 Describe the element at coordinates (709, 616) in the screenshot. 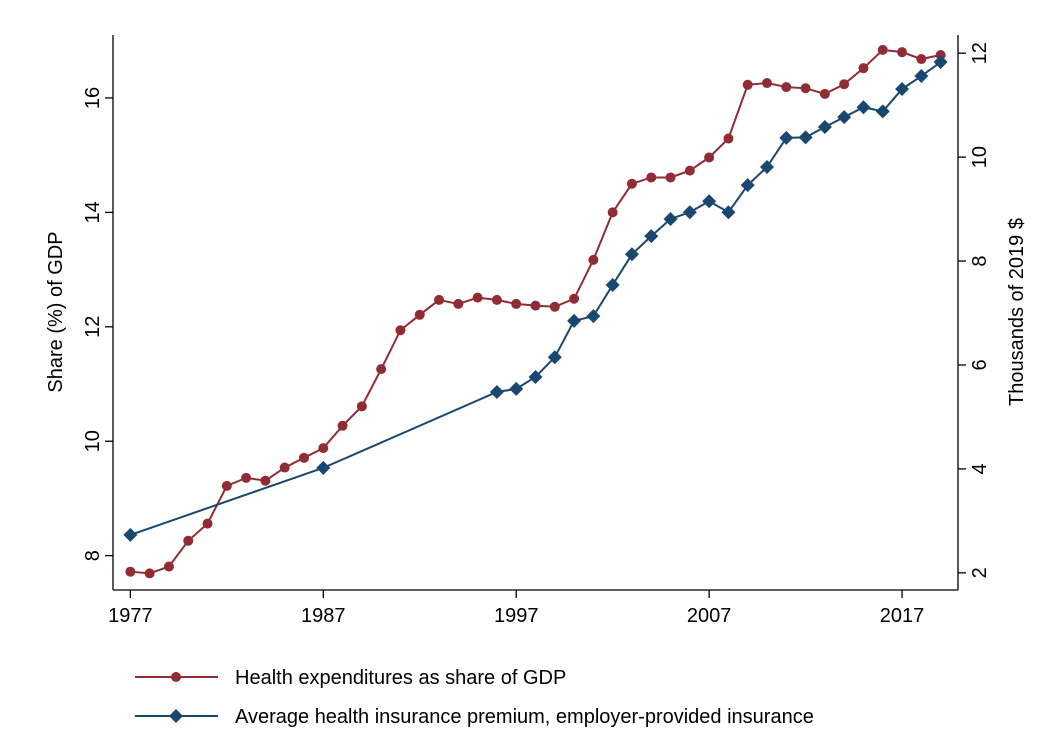

I see `x-tick-label: 2007` at that location.